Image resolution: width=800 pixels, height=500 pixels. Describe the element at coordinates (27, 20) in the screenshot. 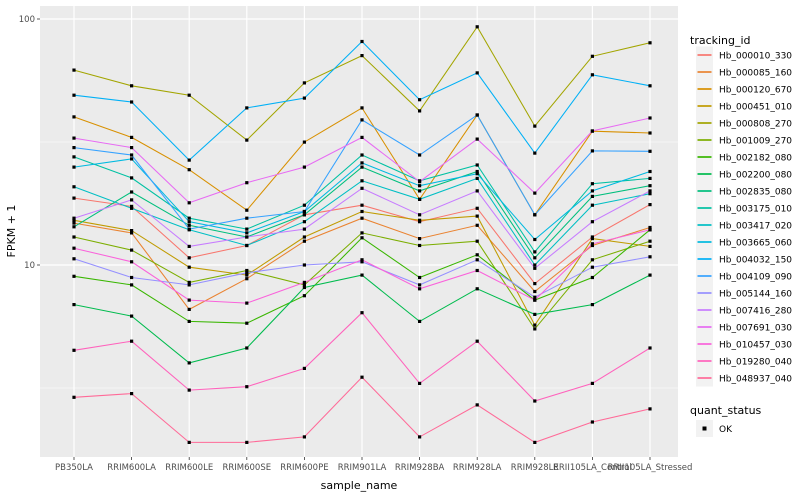

I see `y-tick-label-100: 100` at that location.